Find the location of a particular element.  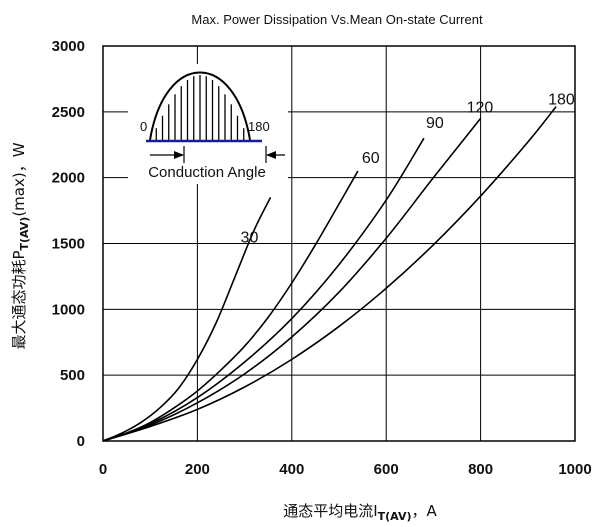

y-axis-label-subscript: T(AV) is located at coordinates (24, 234).